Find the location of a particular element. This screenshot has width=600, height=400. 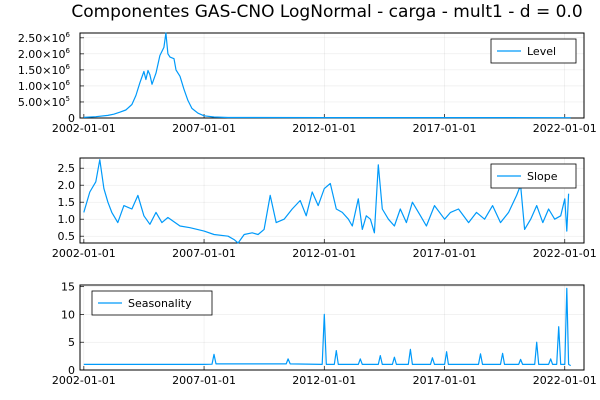

y-tick-label: 2.0 is located at coordinates (67, 185).